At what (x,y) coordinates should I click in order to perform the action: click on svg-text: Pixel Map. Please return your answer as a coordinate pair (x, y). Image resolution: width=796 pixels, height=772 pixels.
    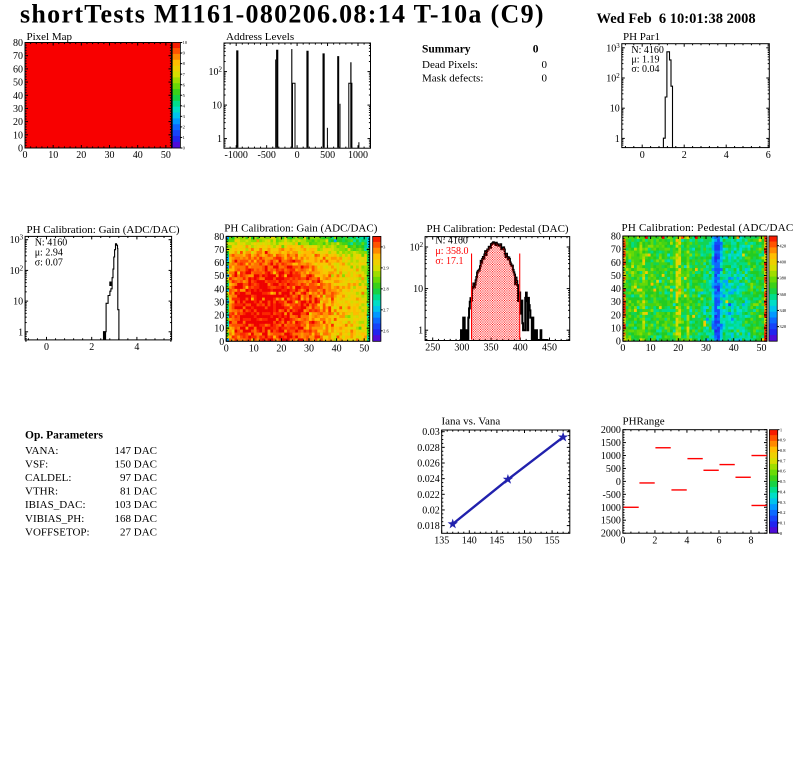
    Looking at the image, I should click on (50, 37).